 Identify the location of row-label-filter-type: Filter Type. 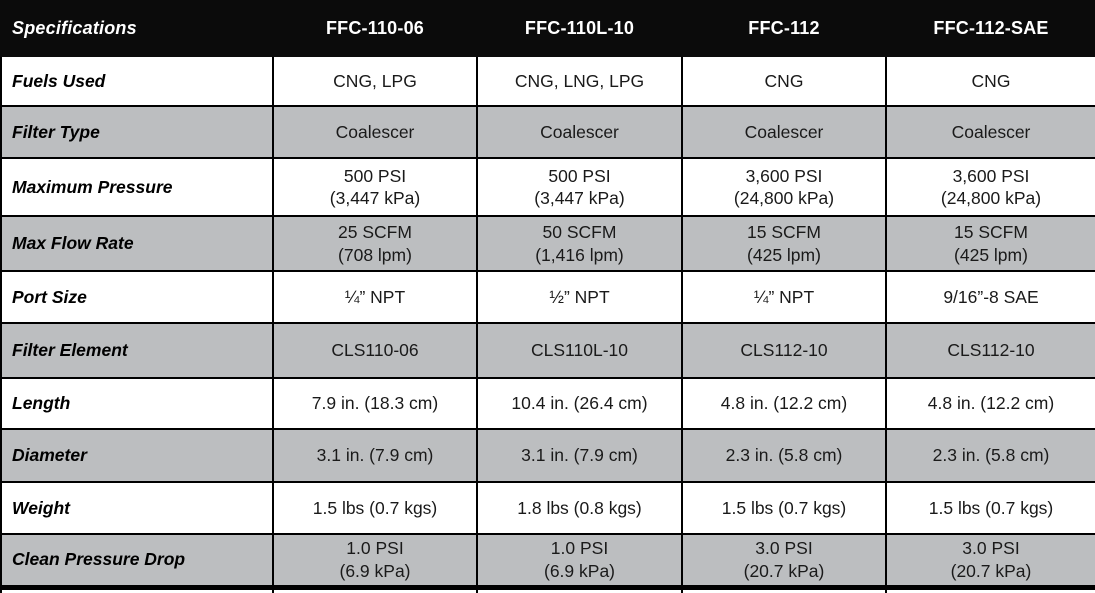
(137, 132).